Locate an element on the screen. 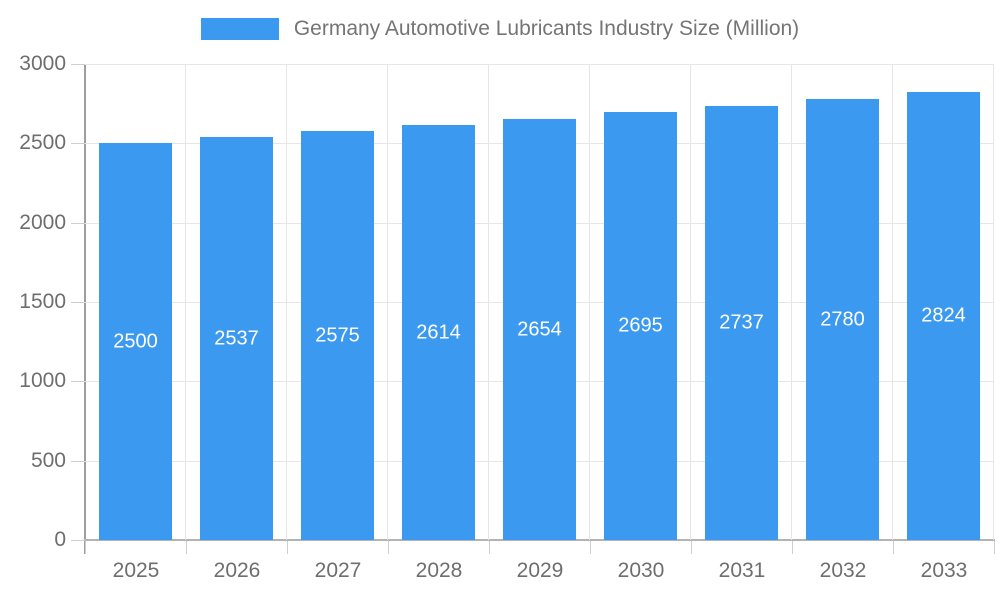 The width and height of the screenshot is (1000, 600). bar: 2500 is located at coordinates (135, 341).